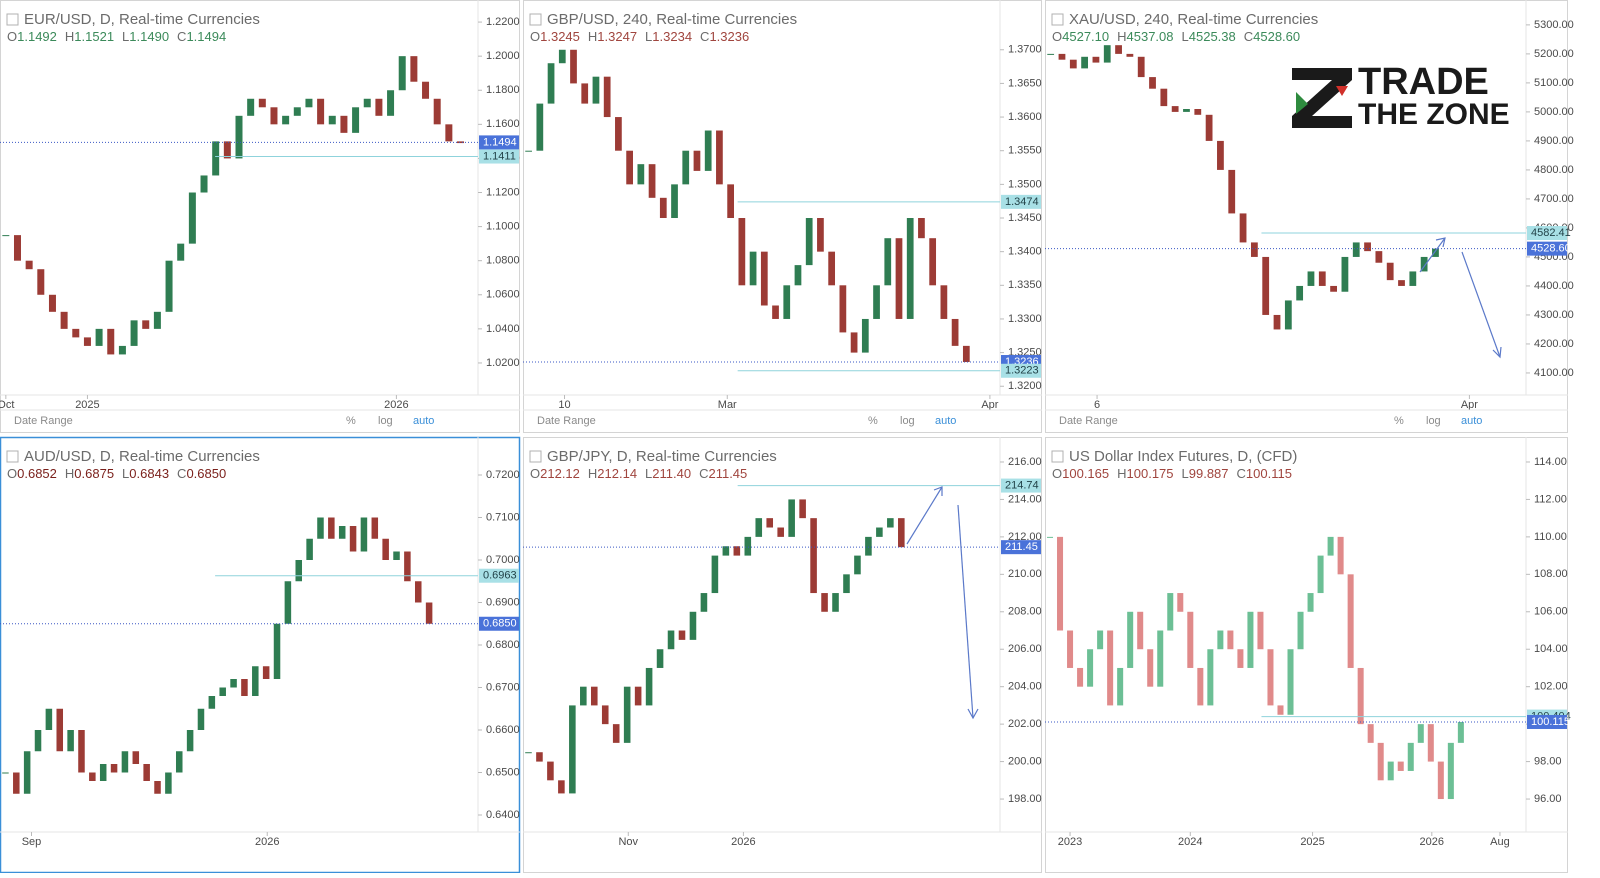 Image resolution: width=1600 pixels, height=878 pixels. I want to click on y-tick-label: 4900.00, so click(1554, 141).